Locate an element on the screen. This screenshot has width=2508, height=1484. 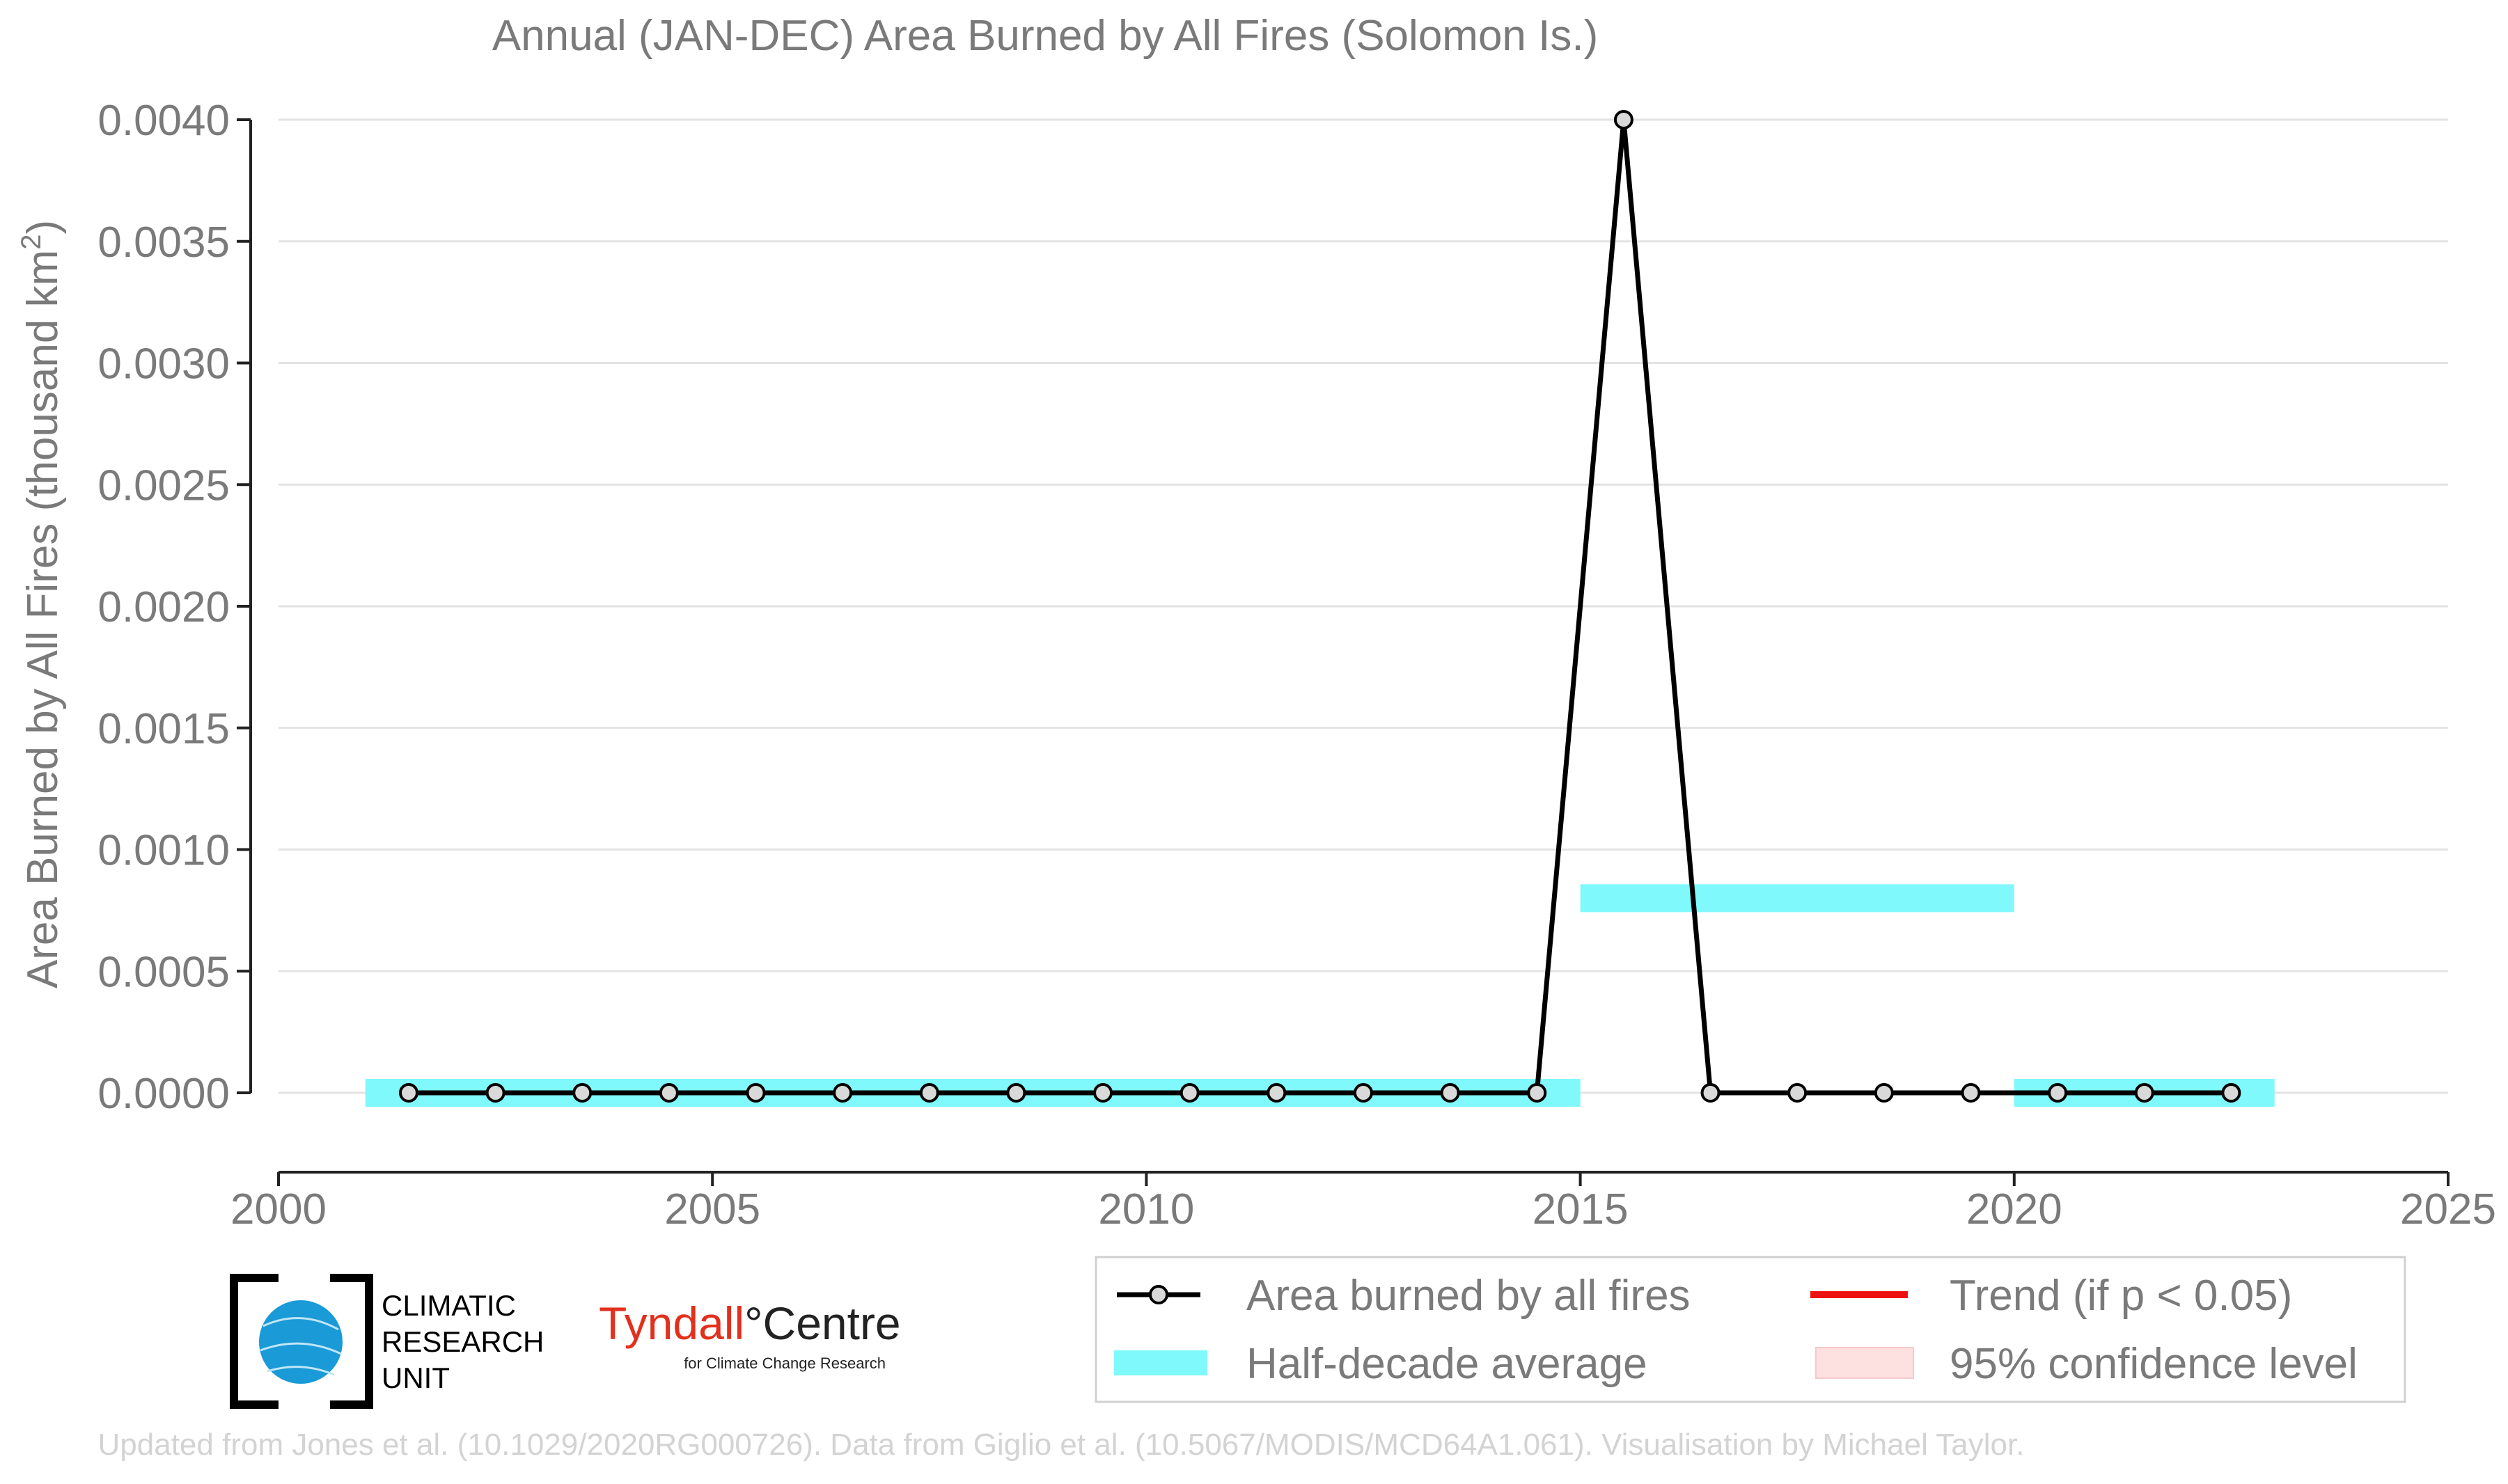
y-tick-label: 0.0020 is located at coordinates (163, 607).